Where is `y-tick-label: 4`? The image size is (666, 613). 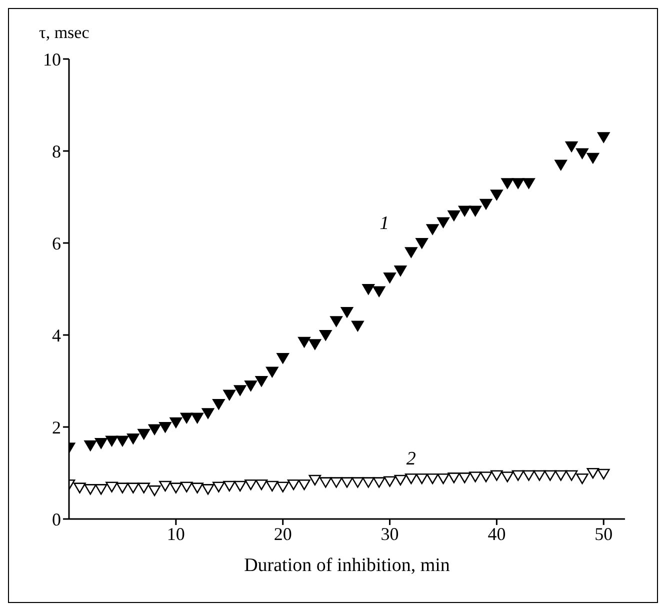
y-tick-label: 4 is located at coordinates (56, 335).